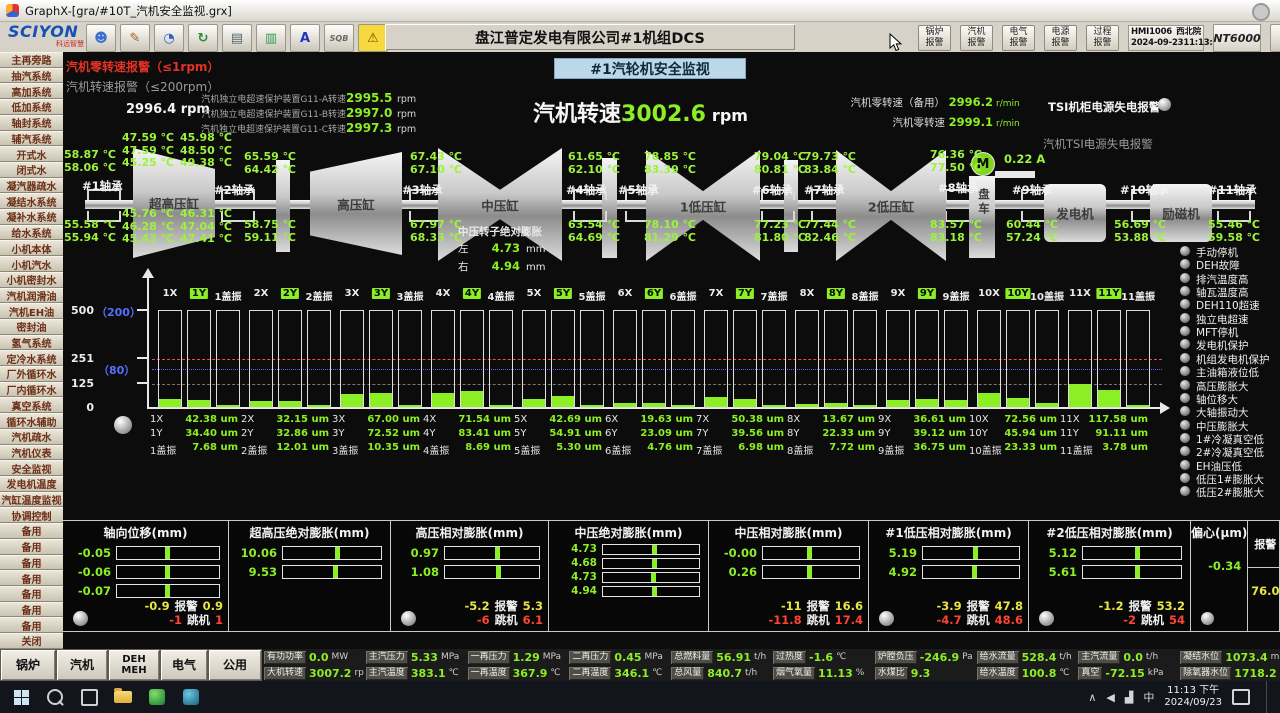  Describe the element at coordinates (31, 389) in the screenshot. I see `nav-item-22: 厂内循环水` at that location.